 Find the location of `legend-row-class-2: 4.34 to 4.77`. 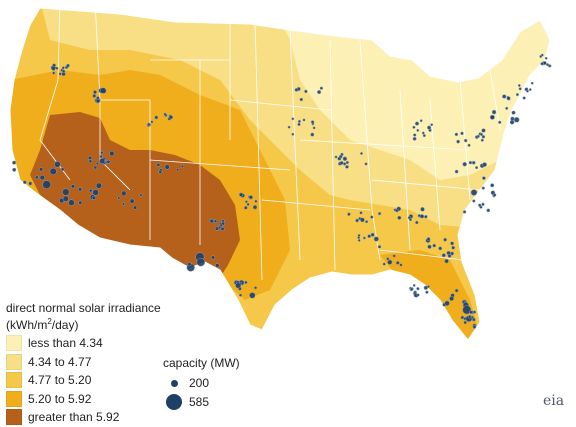

legend-row-class-2: 4.34 to 4.77 is located at coordinates (83, 362).